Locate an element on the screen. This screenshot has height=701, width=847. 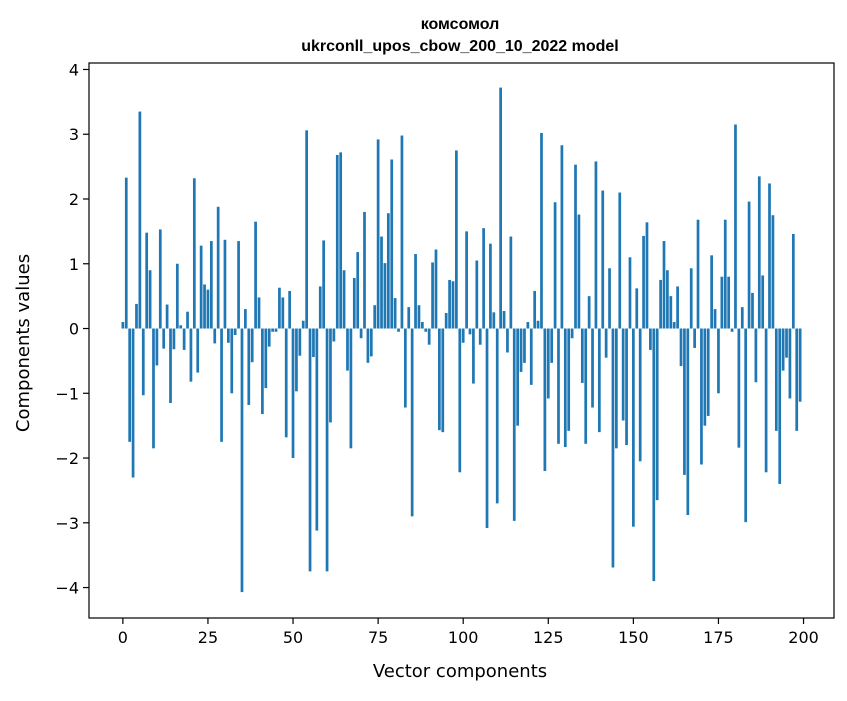
chart-subtitle: ukrconll_upos_cbow_200_10_2022 model is located at coordinates (459, 46).